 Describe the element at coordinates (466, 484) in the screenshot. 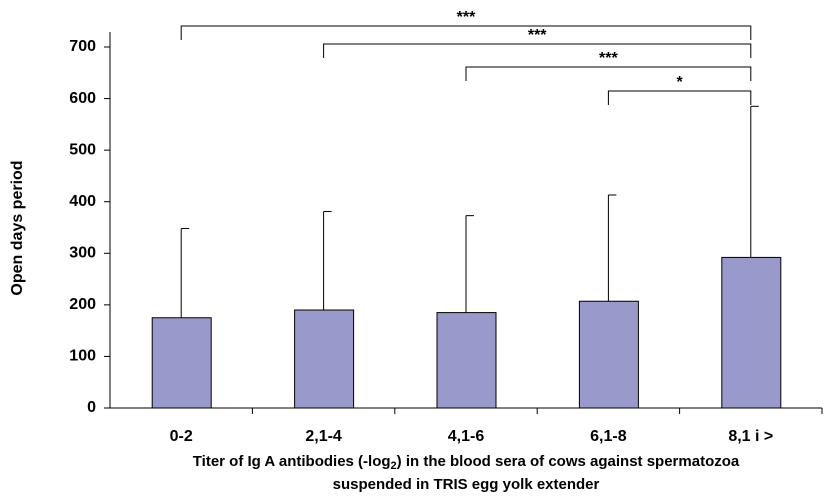

I see `x-axis-label: suspended in TRIS egg yolk extender` at that location.